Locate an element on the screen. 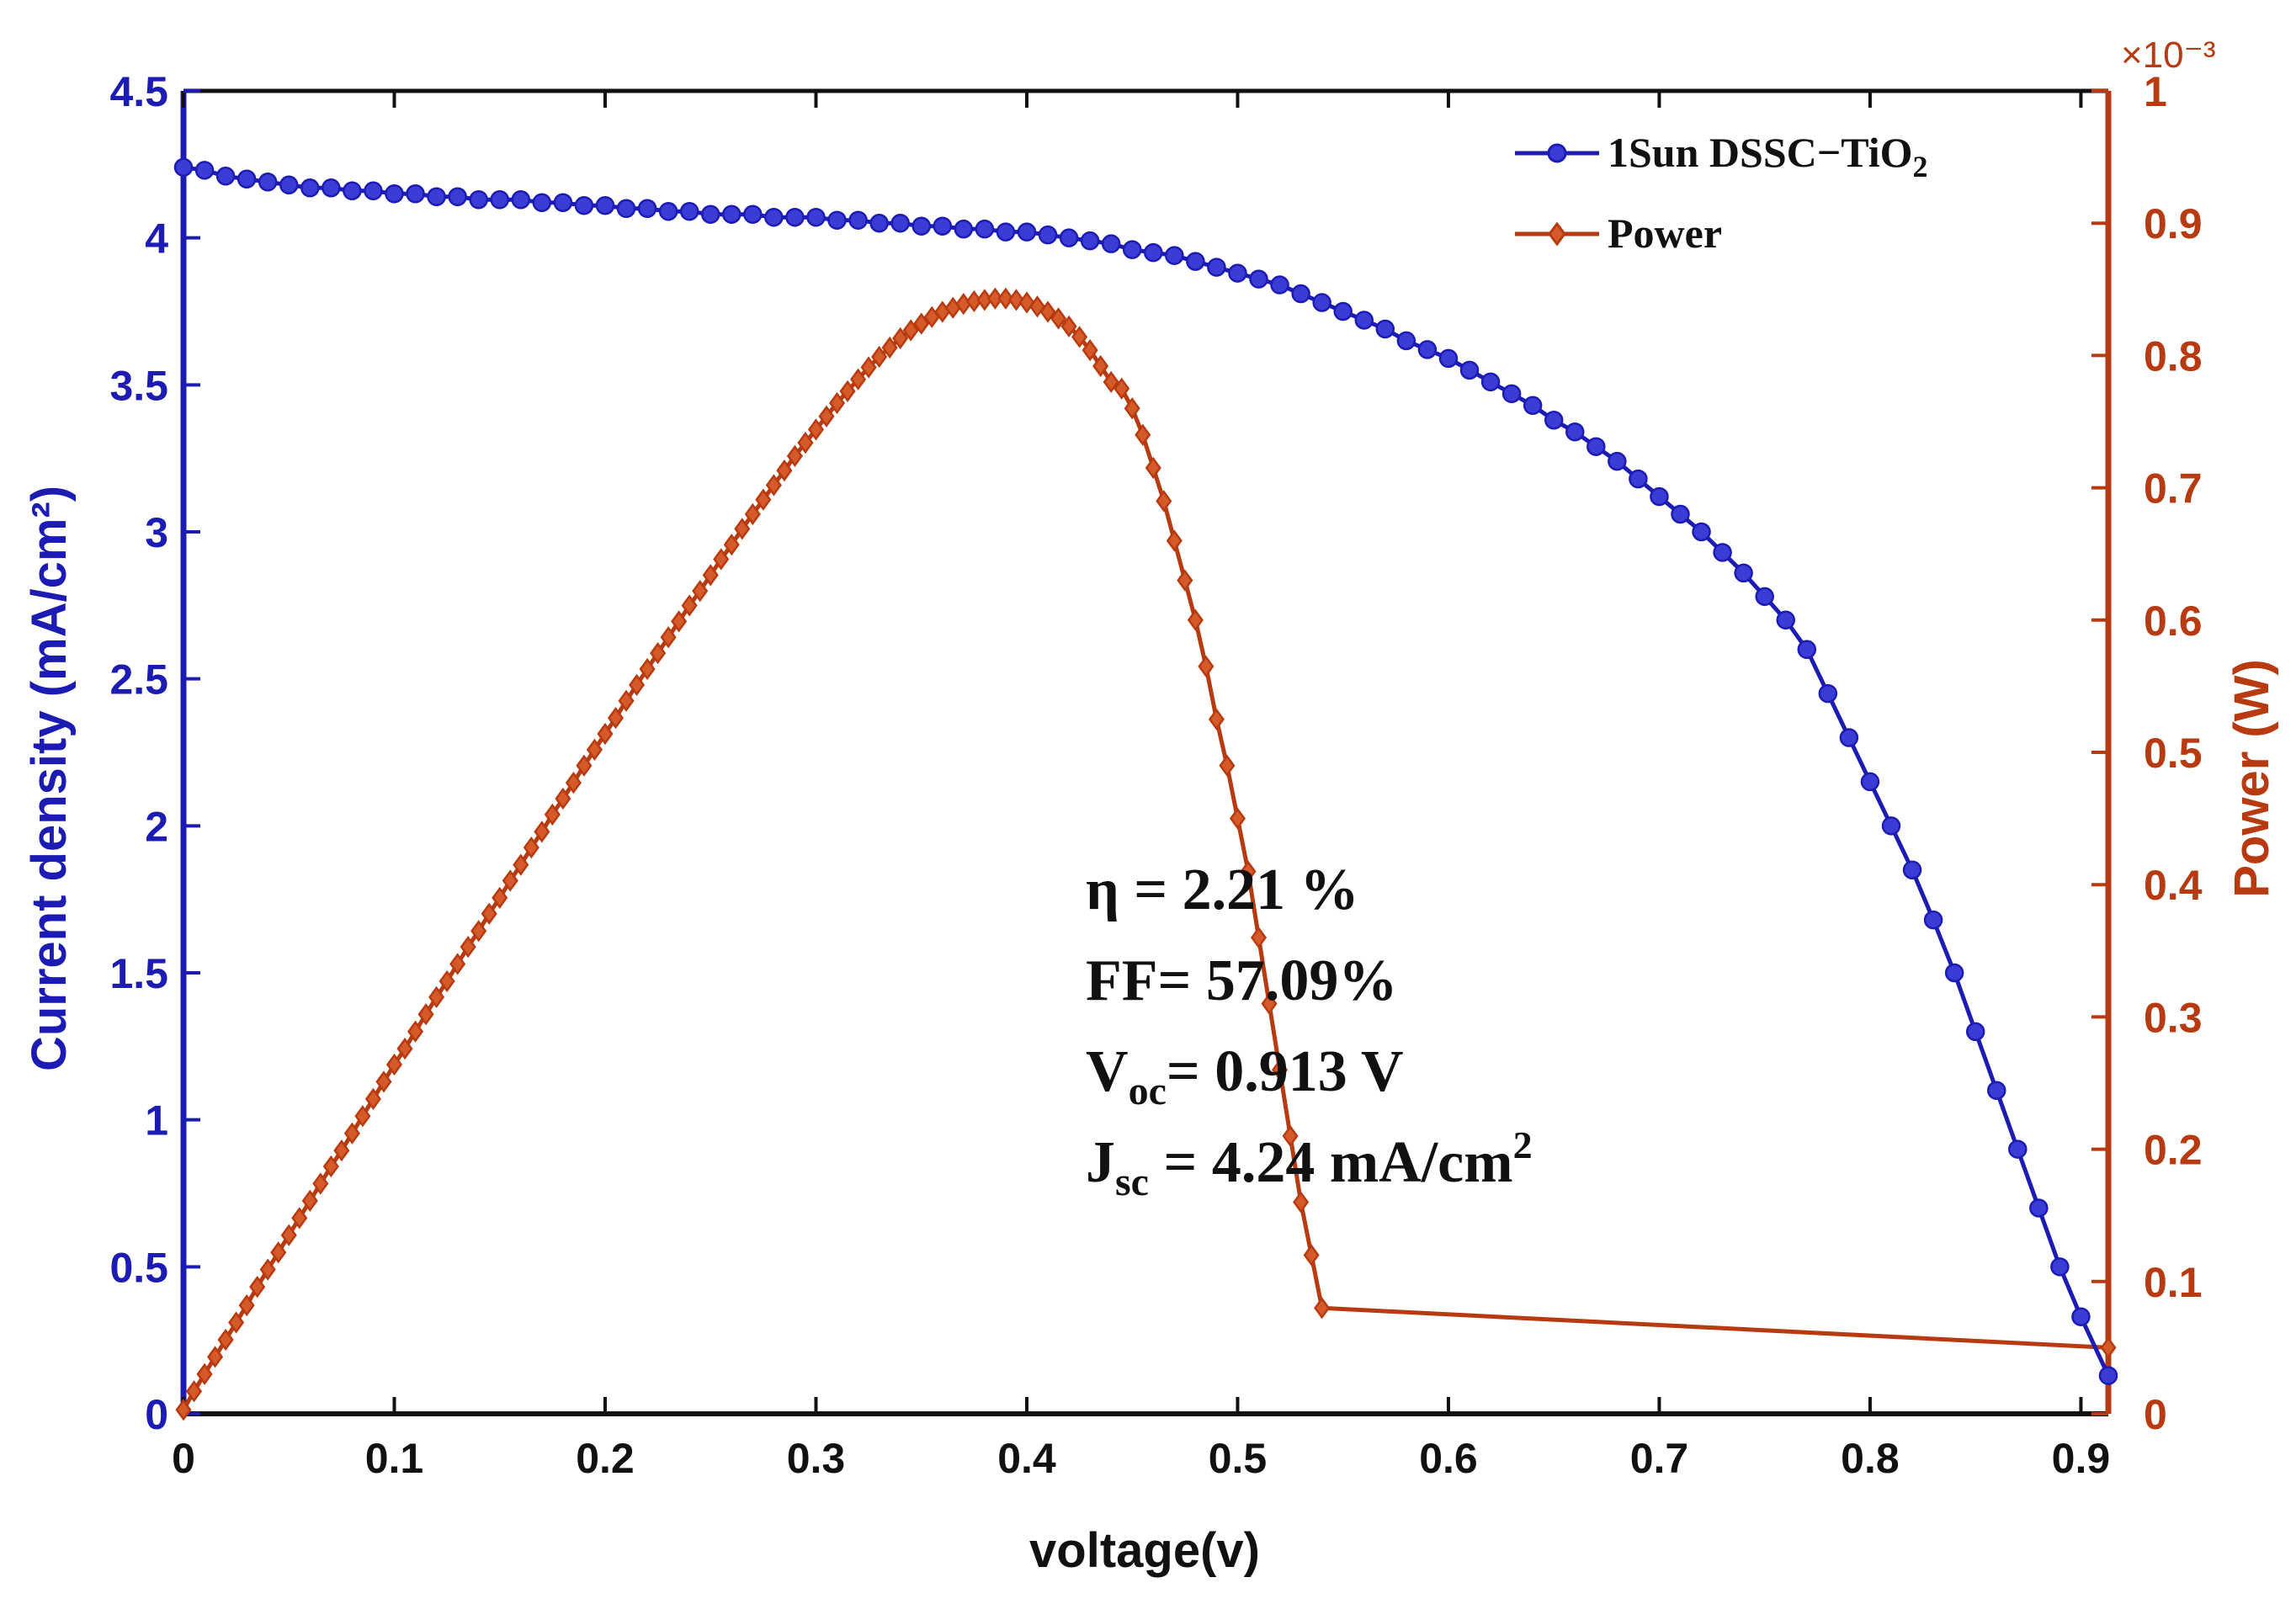 This screenshot has width=2296, height=1604. annotation-voc: Voc= 0.913 V is located at coordinates (1245, 1076).